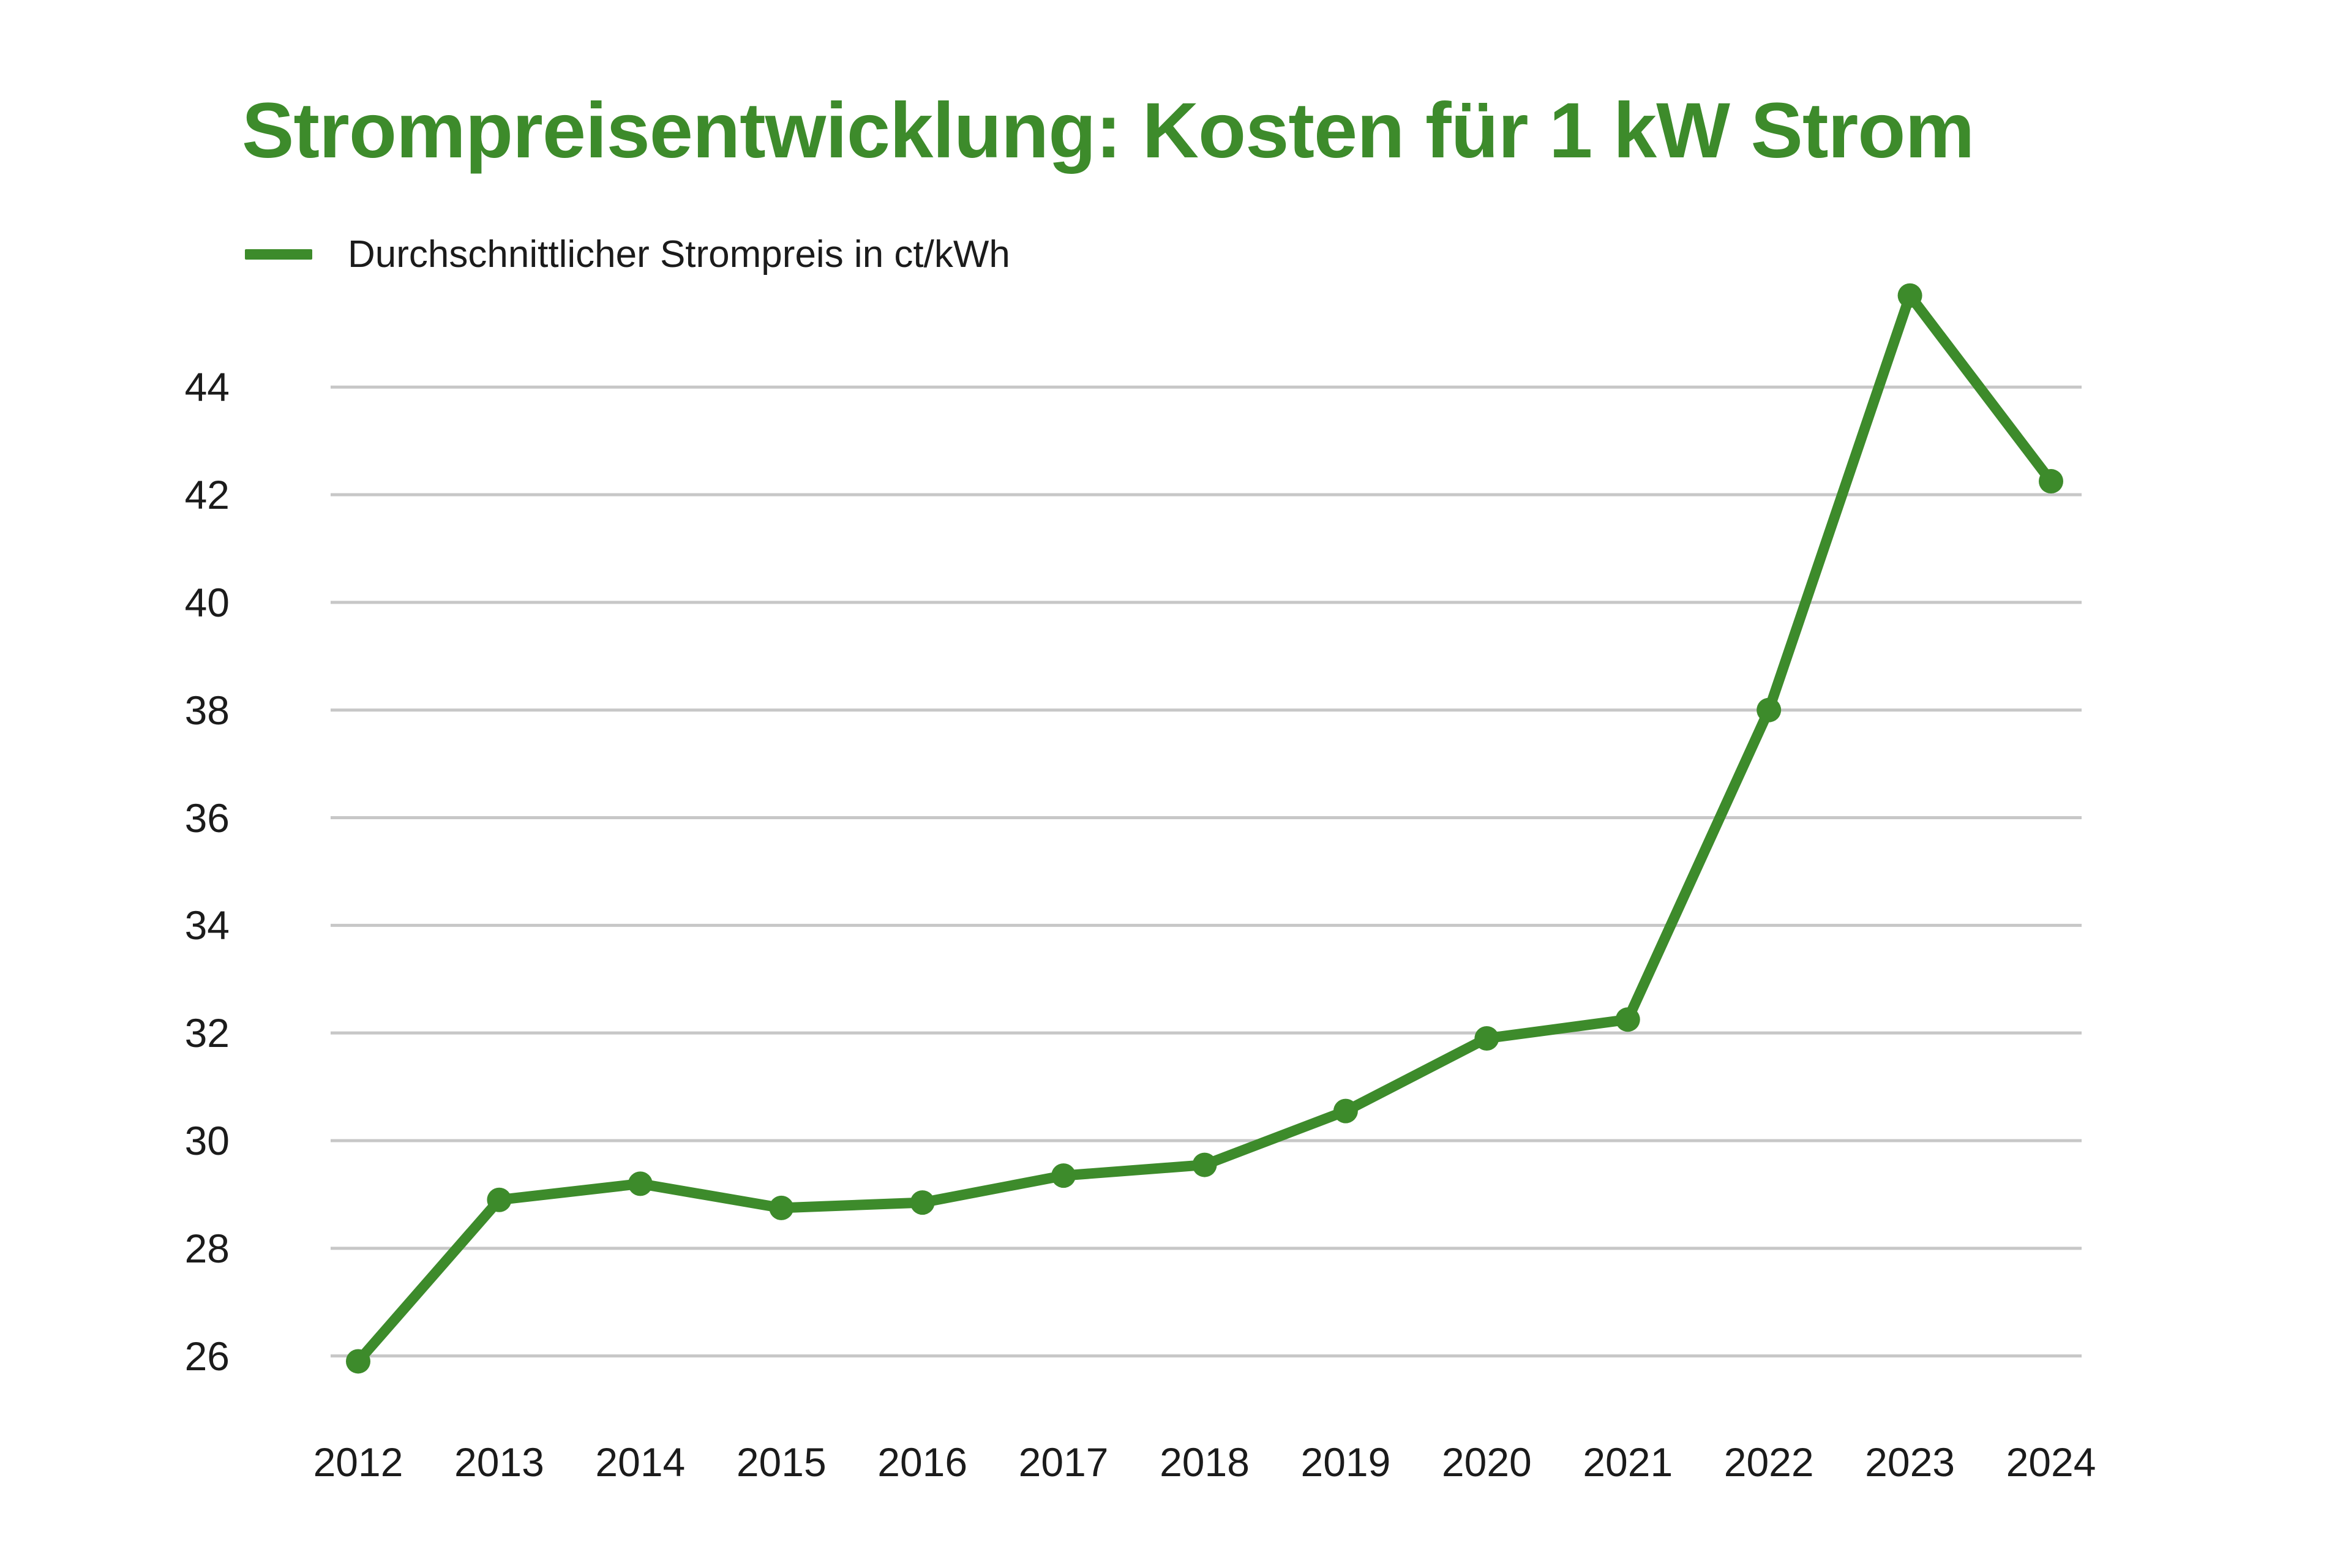  Describe the element at coordinates (1345, 1462) in the screenshot. I see `x-axis-tick-label: 2019` at that location.